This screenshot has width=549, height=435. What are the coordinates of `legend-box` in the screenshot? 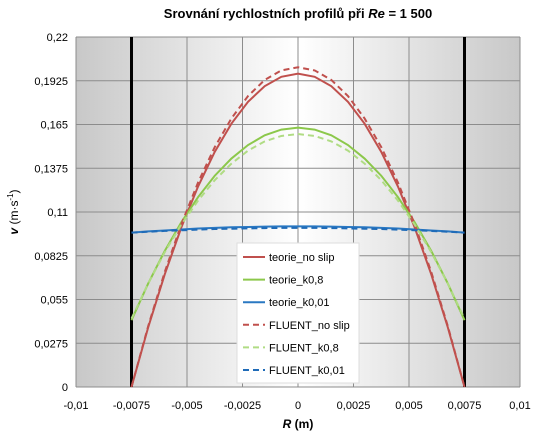 It's located at (298, 313).